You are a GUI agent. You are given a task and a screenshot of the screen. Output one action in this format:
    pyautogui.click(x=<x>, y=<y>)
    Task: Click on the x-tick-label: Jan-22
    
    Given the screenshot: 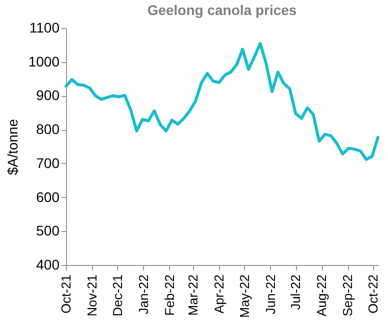 What is the action you would take?
    pyautogui.click(x=143, y=294)
    